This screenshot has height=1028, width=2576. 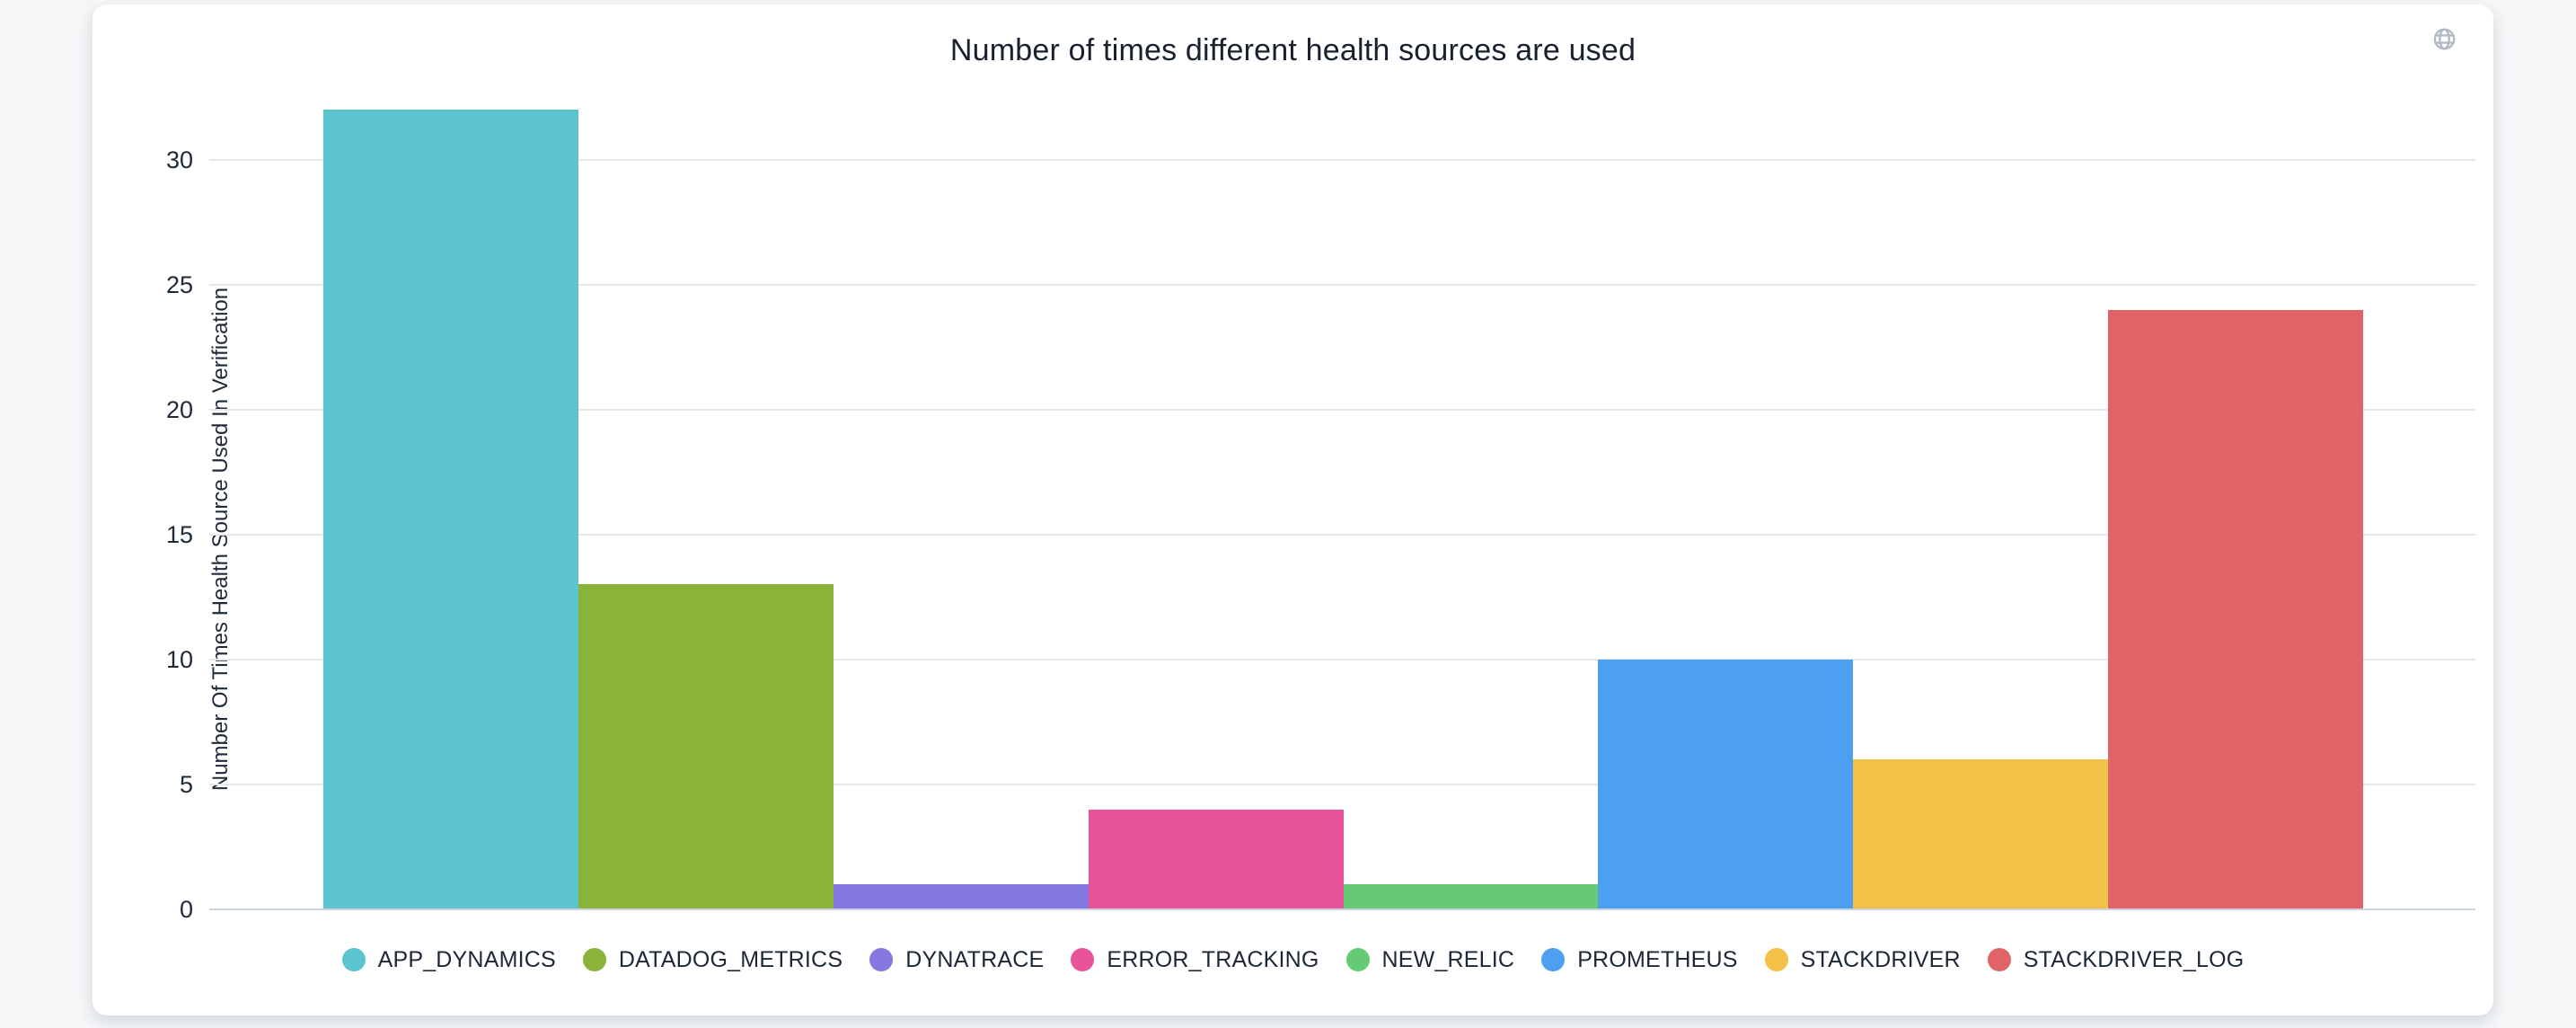 What do you see at coordinates (1216, 859) in the screenshot?
I see `bar-error_tracking` at bounding box center [1216, 859].